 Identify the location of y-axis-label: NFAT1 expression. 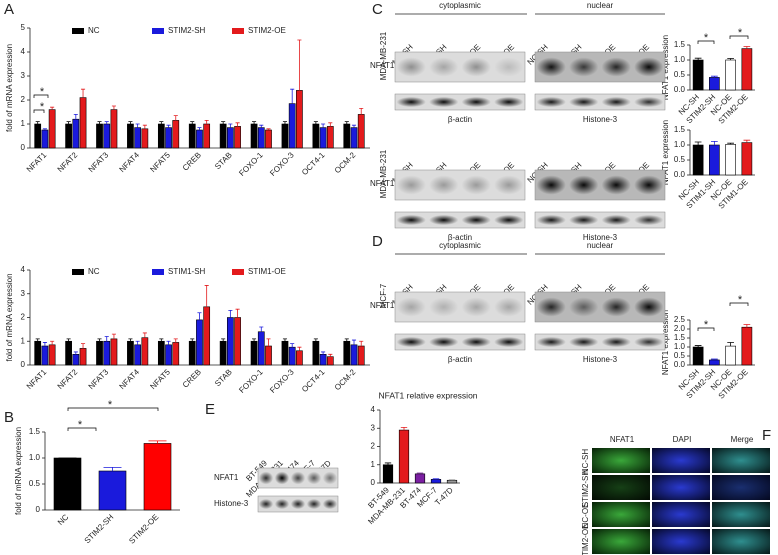
(665, 152).